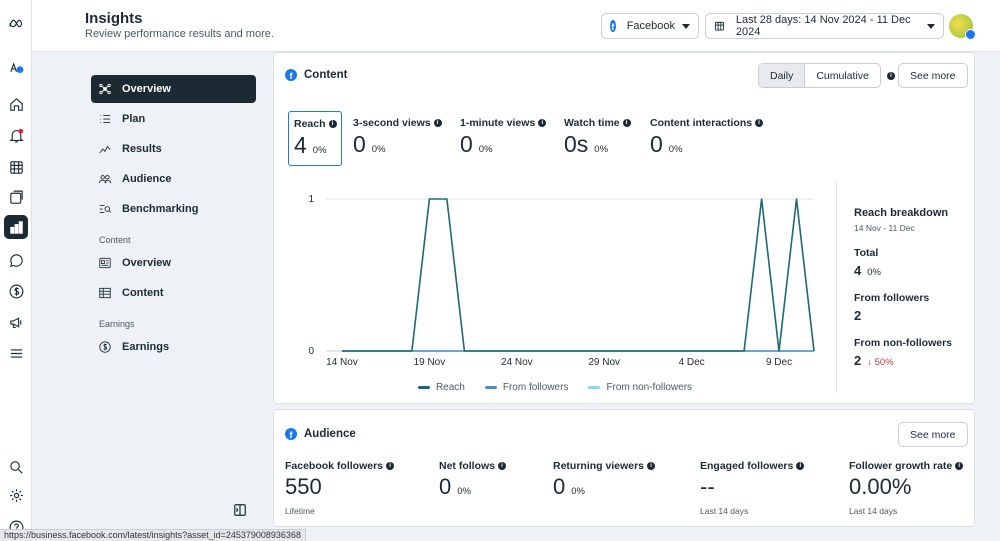 This screenshot has width=1000, height=541. Describe the element at coordinates (933, 75) in the screenshot. I see `content-see-more-button: See more` at that location.